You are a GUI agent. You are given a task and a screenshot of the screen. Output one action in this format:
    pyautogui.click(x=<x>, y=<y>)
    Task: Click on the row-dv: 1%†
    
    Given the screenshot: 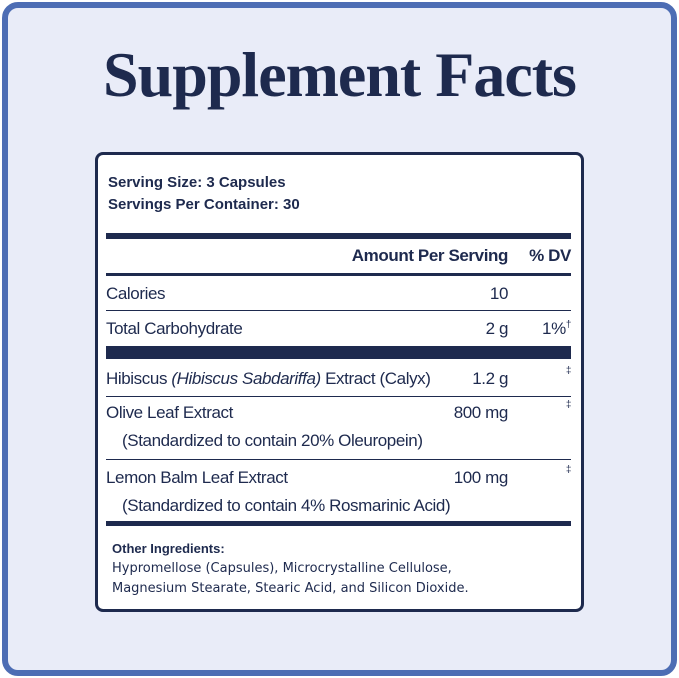 What is the action you would take?
    pyautogui.click(x=556, y=328)
    